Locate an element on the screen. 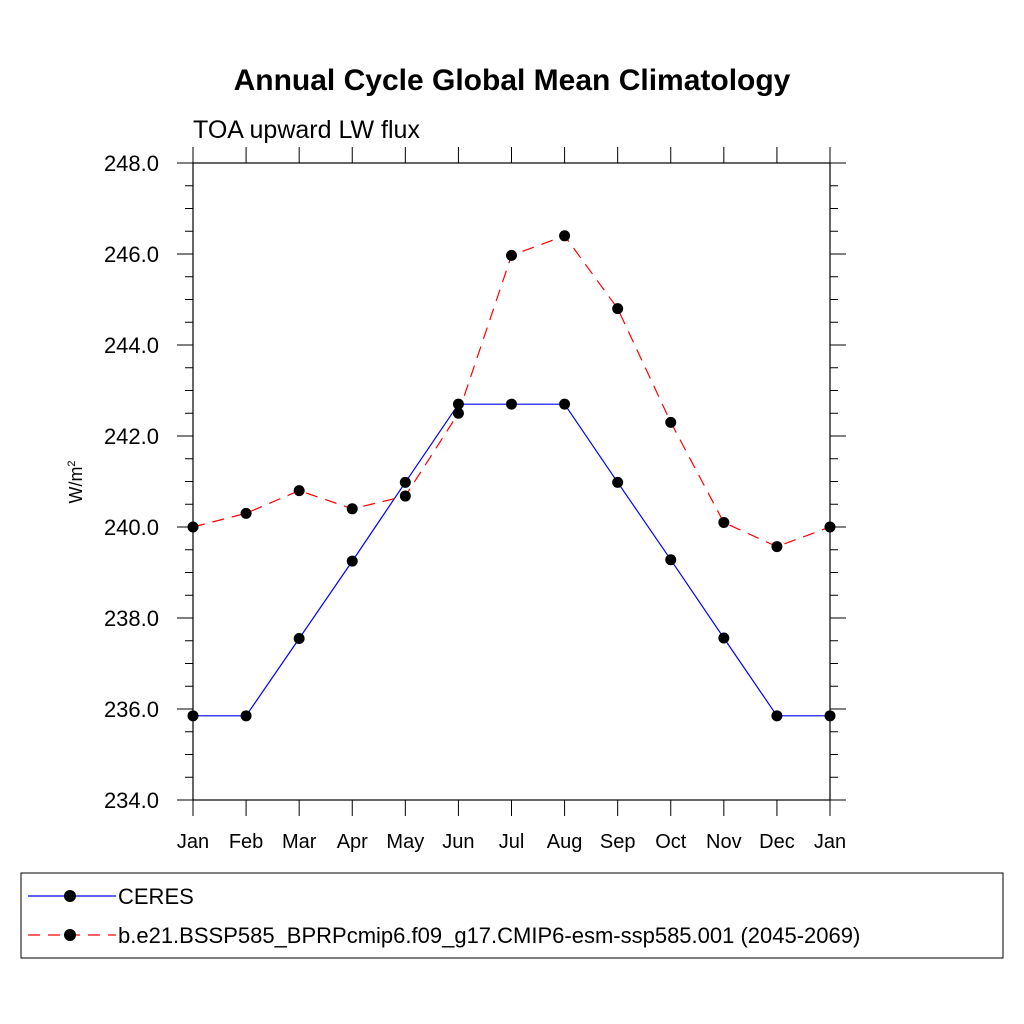  legend-marker-model is located at coordinates (70, 935).